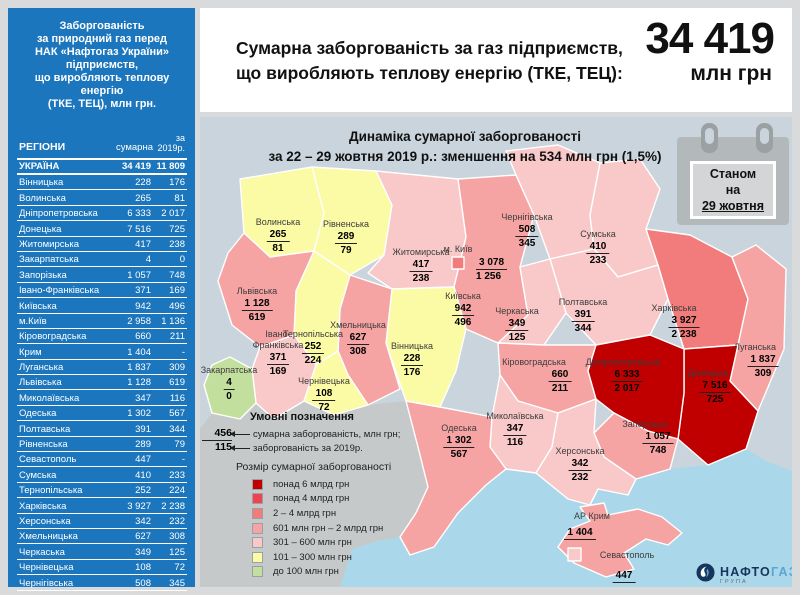 The image size is (800, 595). What do you see at coordinates (46, 583) in the screenshot?
I see `row-region-name: Чернігівська` at bounding box center [46, 583].